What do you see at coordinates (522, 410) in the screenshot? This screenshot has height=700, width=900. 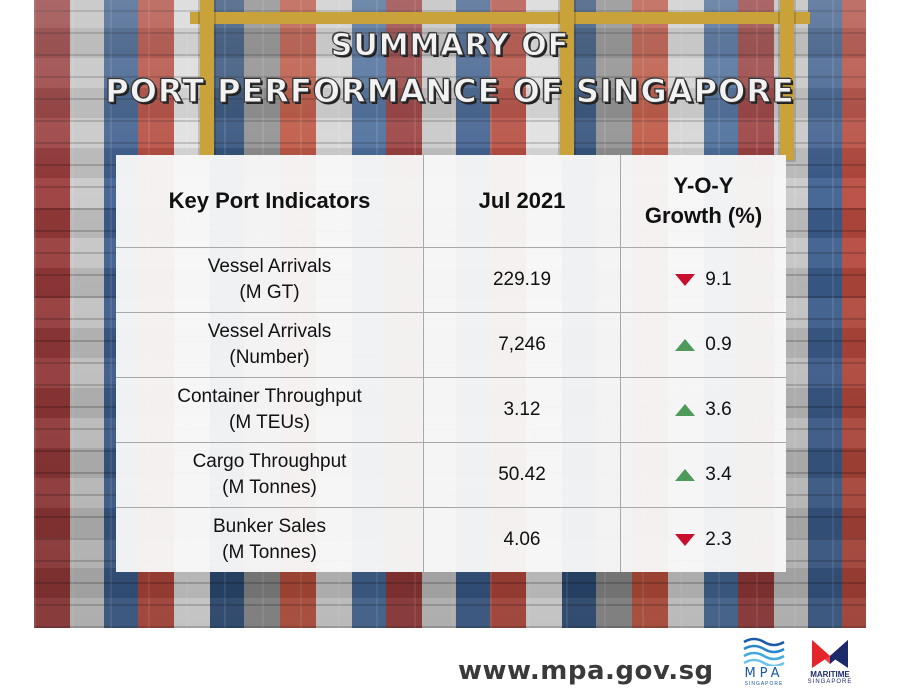 I see `indicator-value: 3.12` at bounding box center [522, 410].